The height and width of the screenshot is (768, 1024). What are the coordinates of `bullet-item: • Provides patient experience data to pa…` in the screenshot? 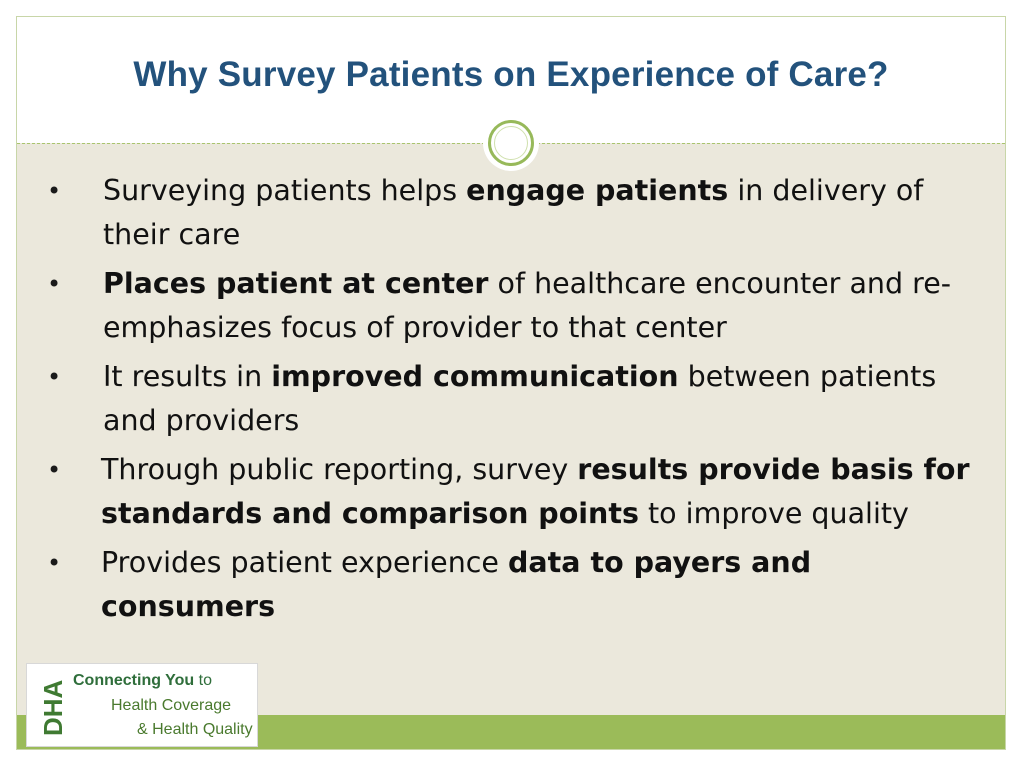 It's located at (511, 585).